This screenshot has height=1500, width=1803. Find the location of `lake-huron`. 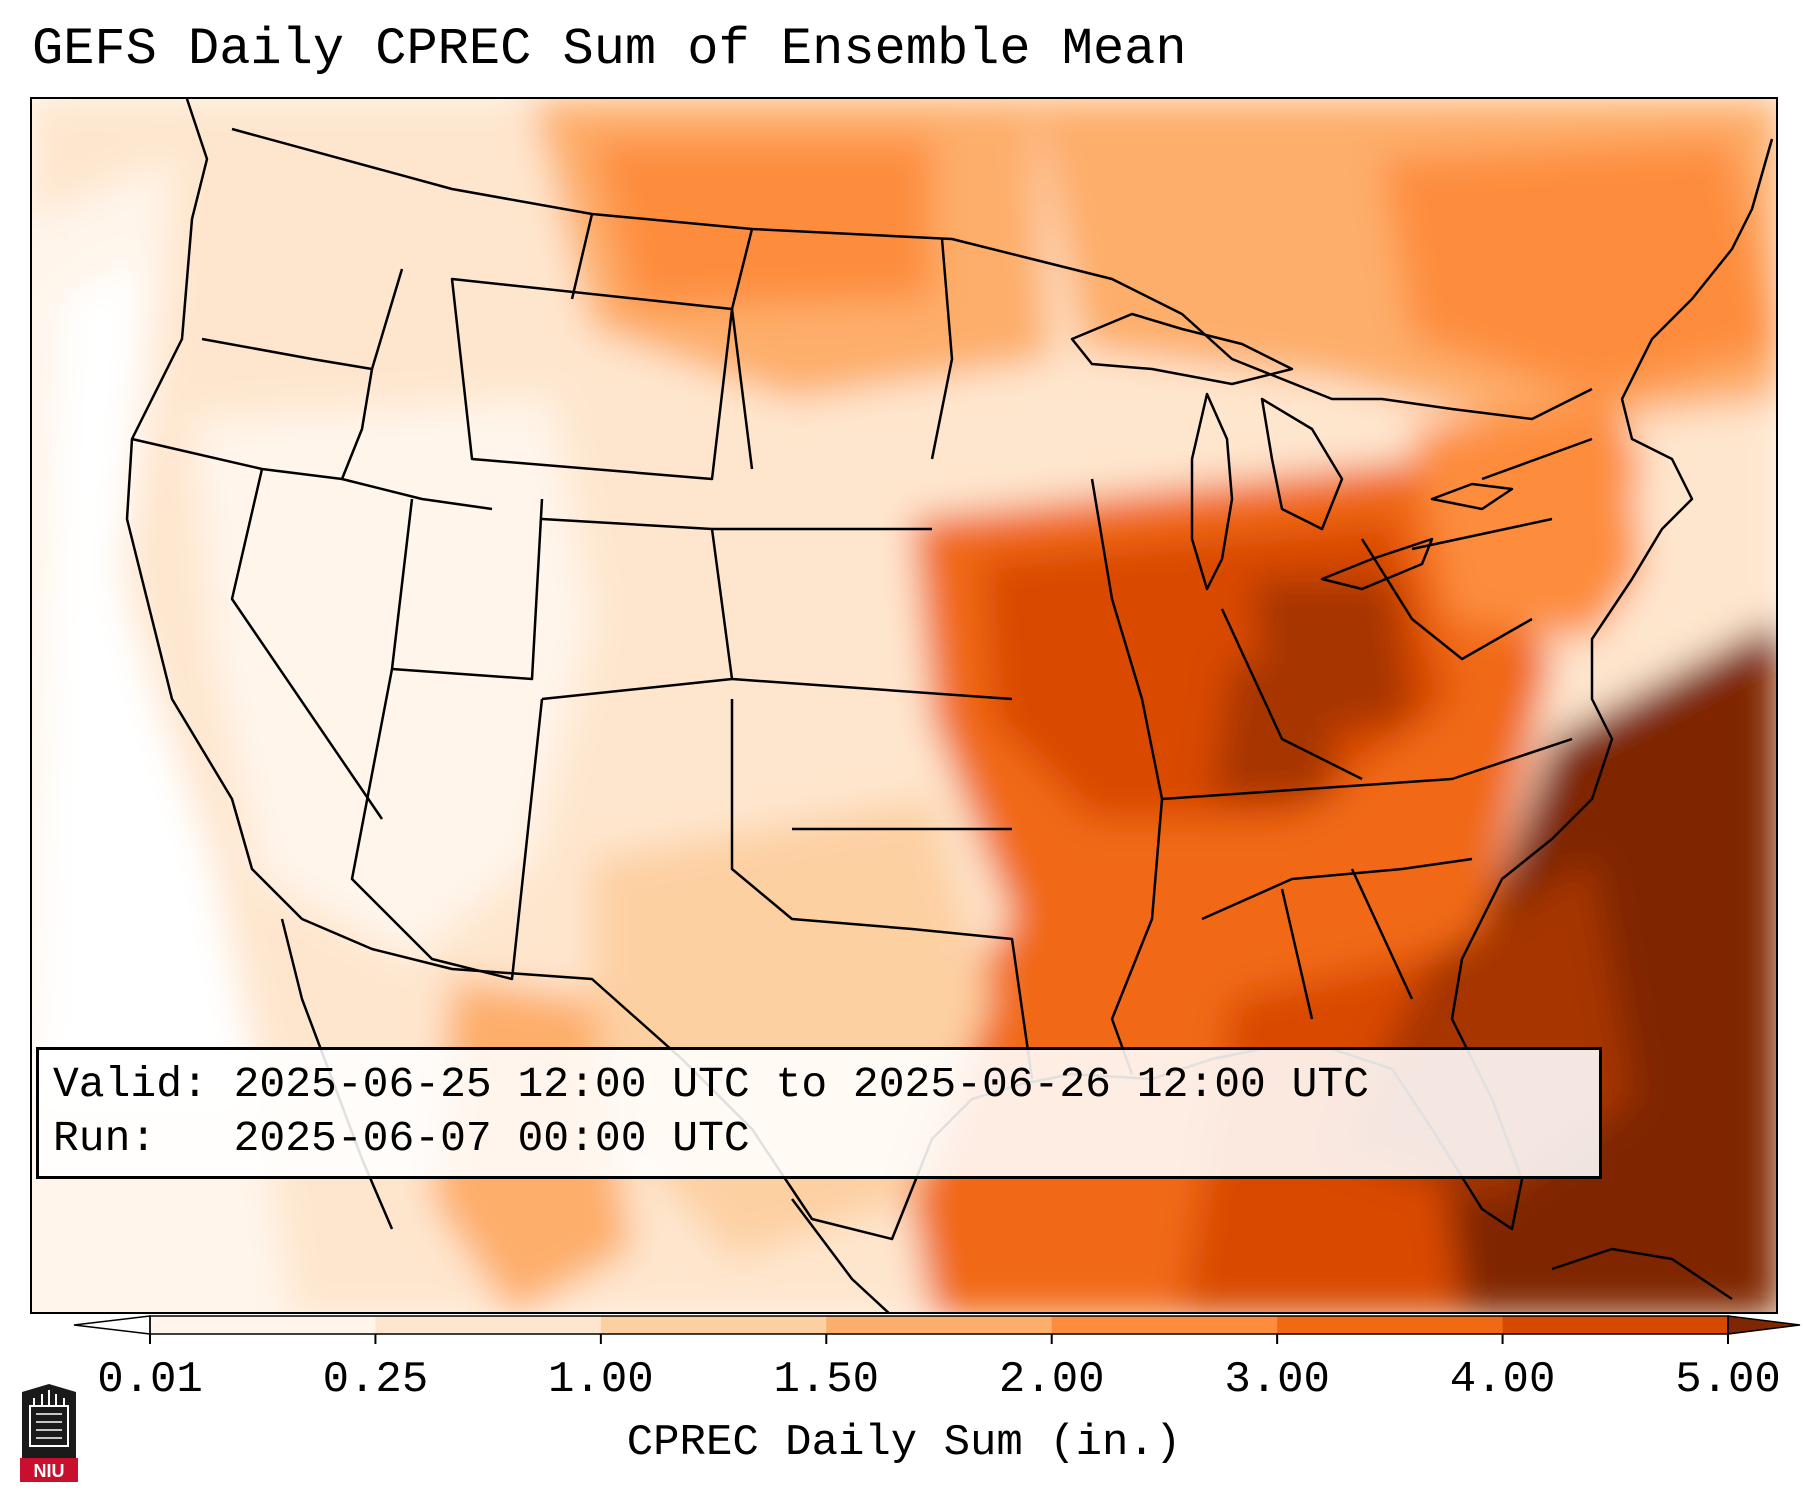

lake-huron is located at coordinates (1302, 464).